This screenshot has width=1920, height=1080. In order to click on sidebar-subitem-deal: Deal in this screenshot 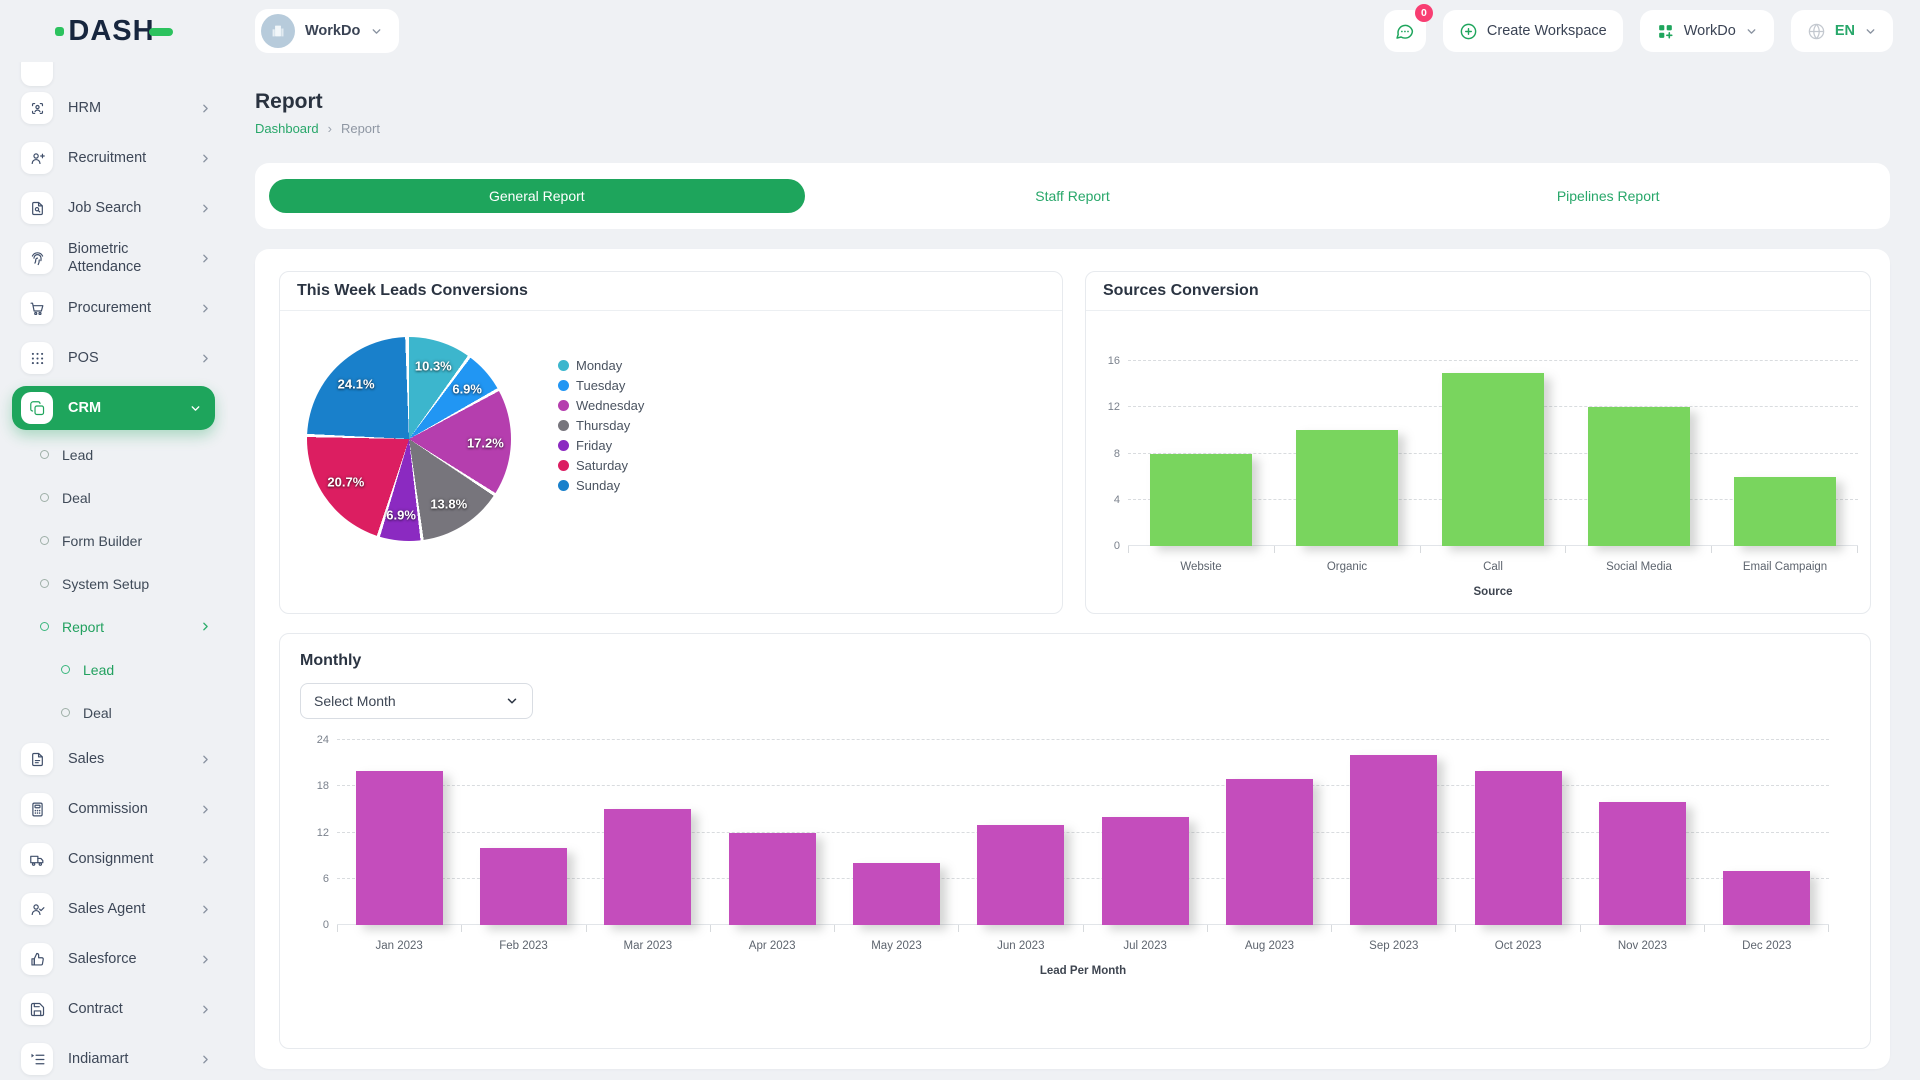, I will do `click(114, 497)`.